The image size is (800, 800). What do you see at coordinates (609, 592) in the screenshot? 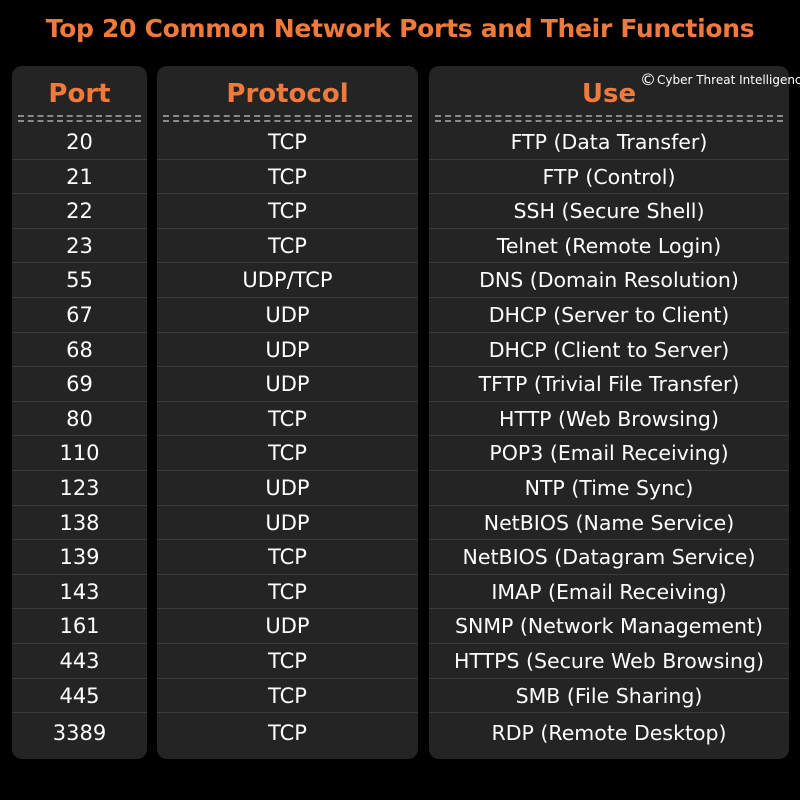
I see `use-cell: IMAP (Email Receiving)` at bounding box center [609, 592].